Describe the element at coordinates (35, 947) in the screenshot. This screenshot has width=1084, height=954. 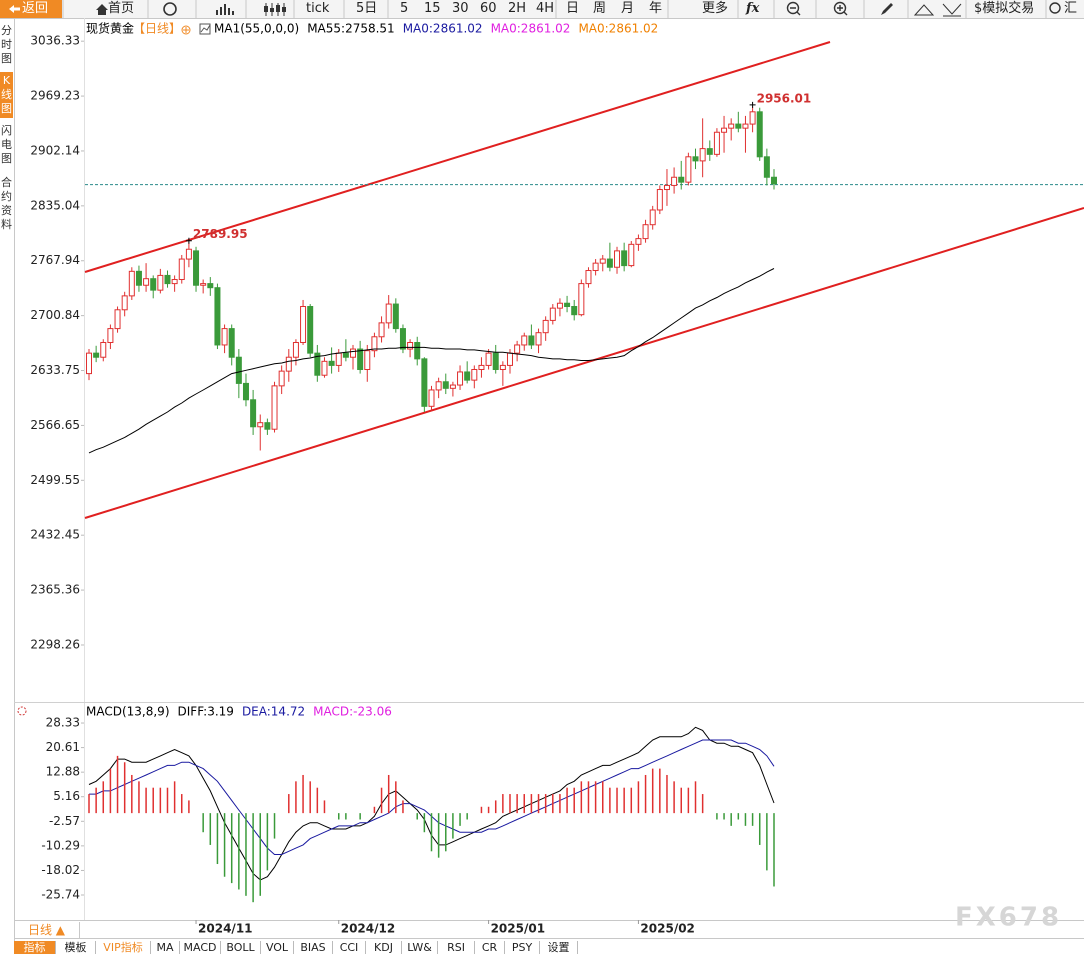
I see `indicator-tab: 指标` at that location.